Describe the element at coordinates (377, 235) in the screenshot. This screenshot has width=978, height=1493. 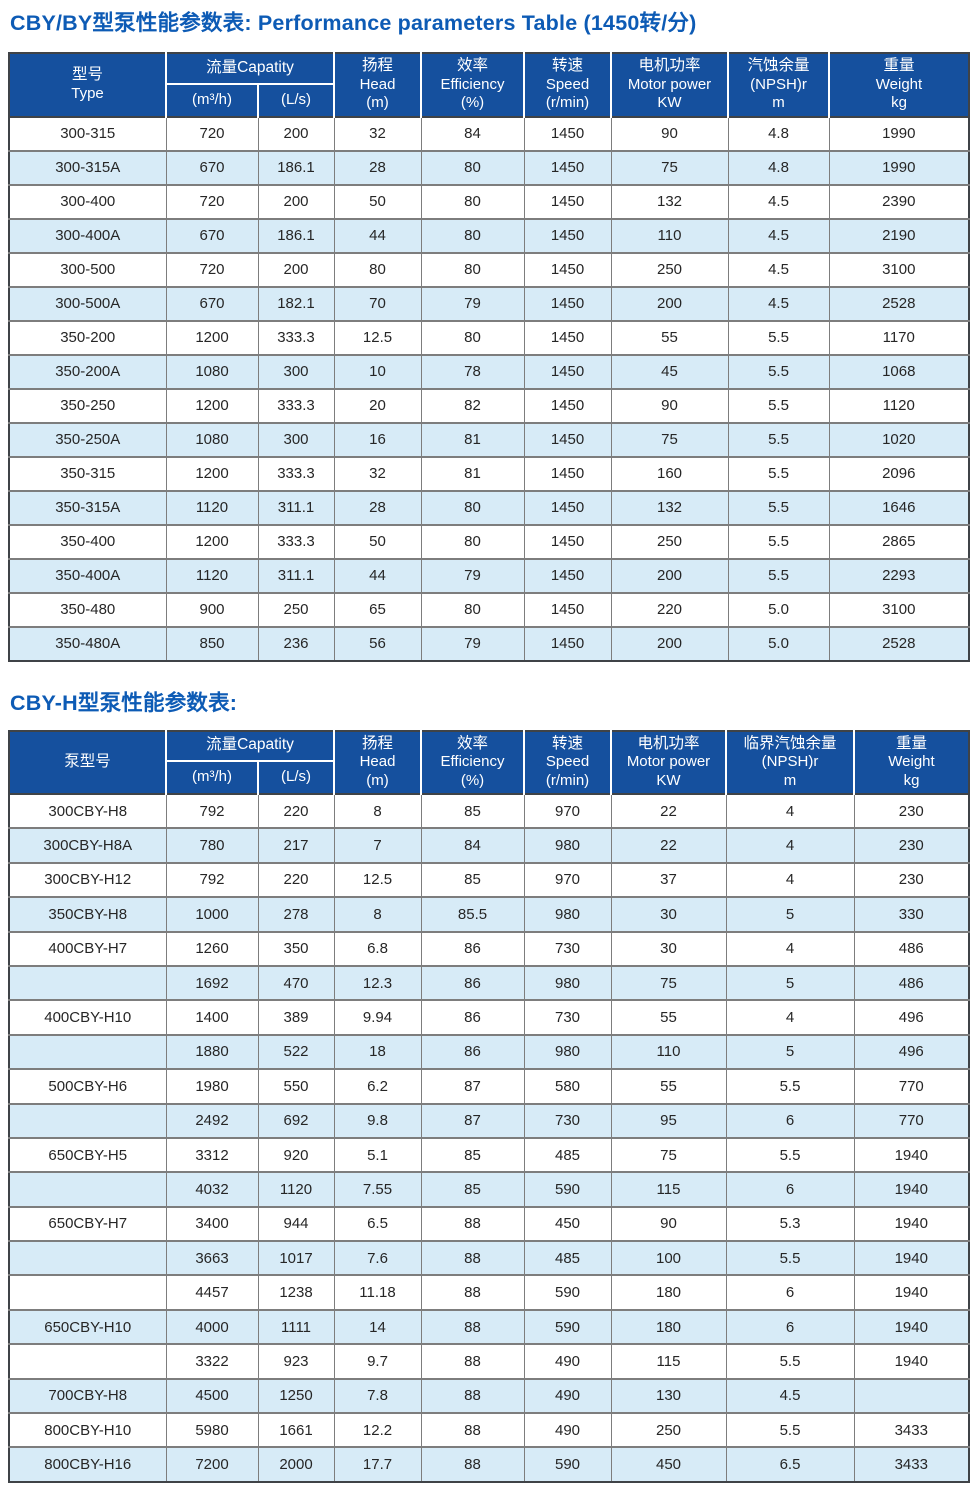
I see `table-cell: 44` at that location.